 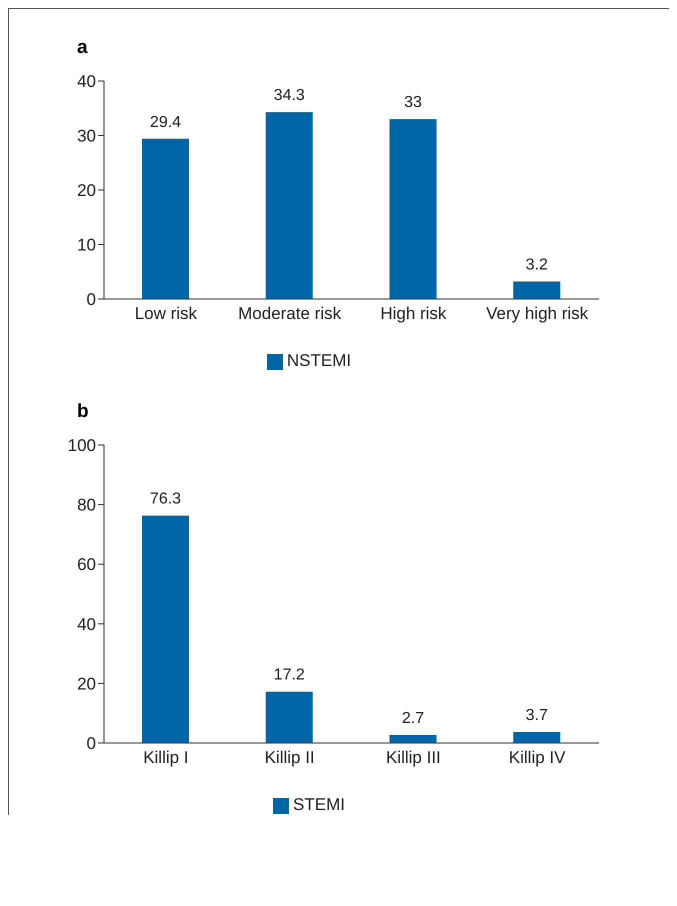 I want to click on x-tick-label: Very high risk, so click(x=537, y=314).